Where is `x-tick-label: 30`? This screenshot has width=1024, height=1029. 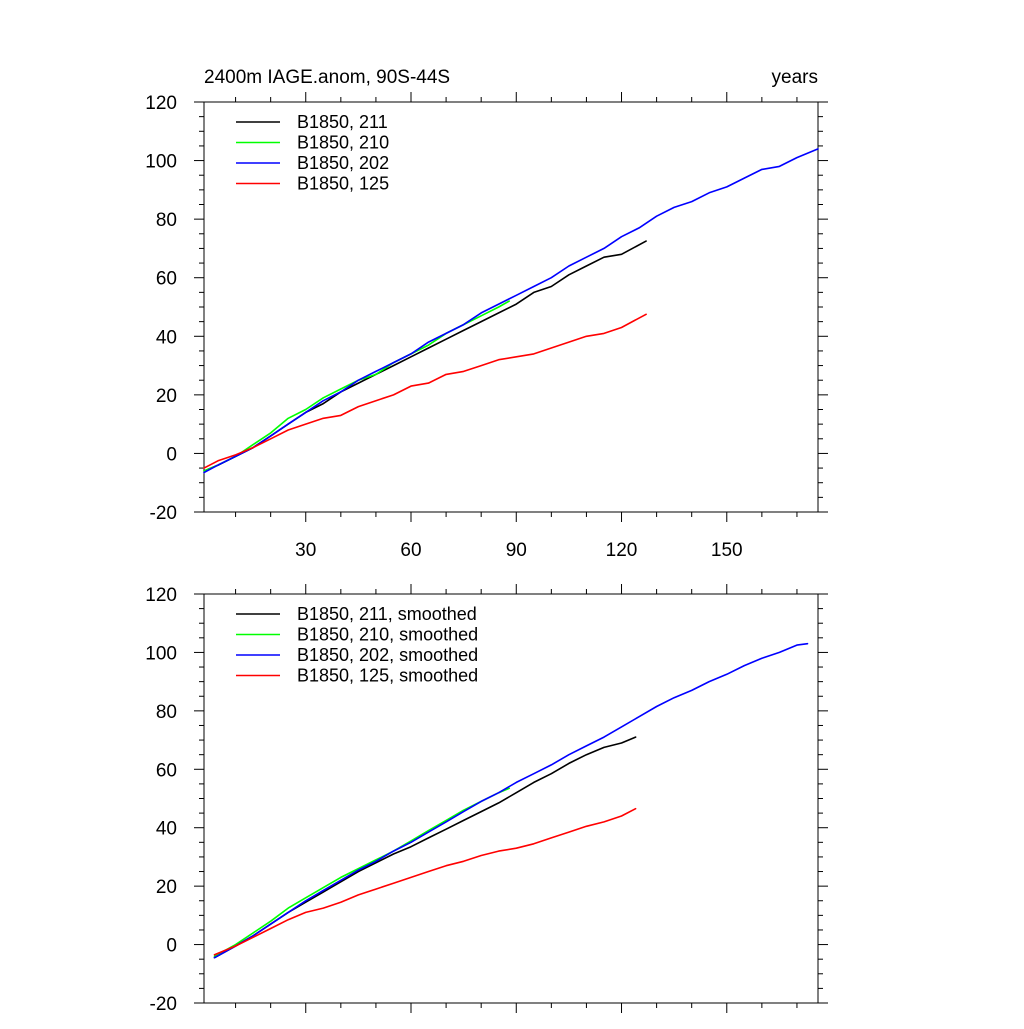 x-tick-label: 30 is located at coordinates (305, 550).